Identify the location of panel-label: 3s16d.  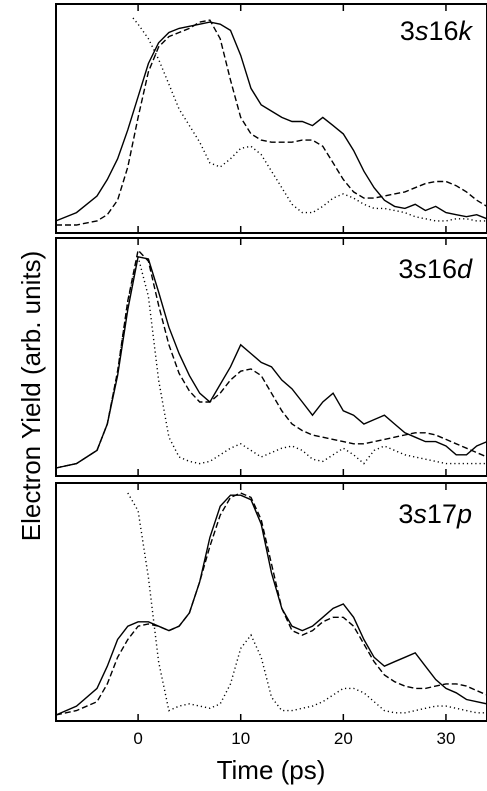
(435, 269).